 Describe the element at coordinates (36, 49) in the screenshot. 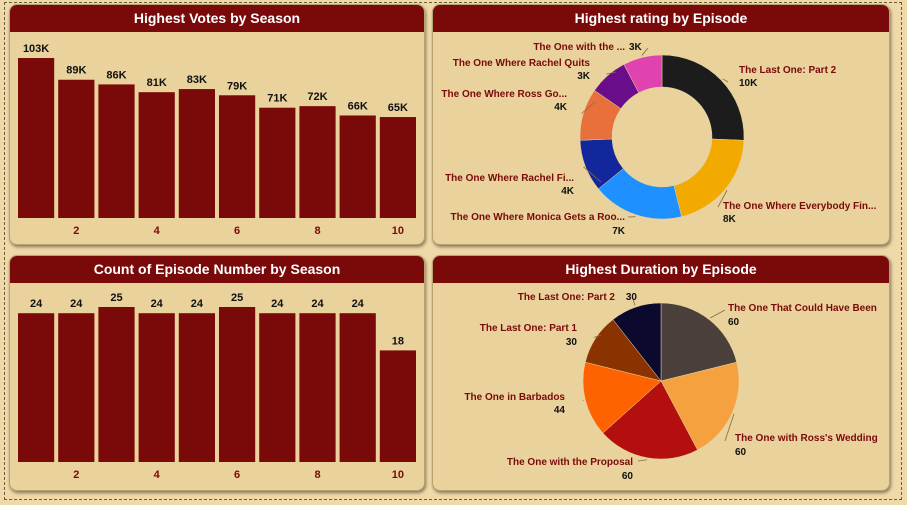

I see `bar-value-label: 103K` at that location.